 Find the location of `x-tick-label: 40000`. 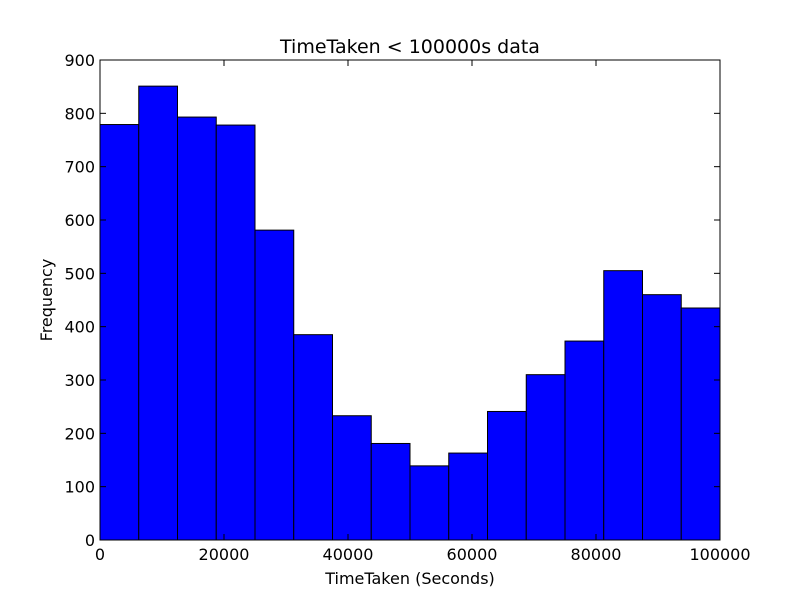

x-tick-label: 40000 is located at coordinates (348, 554).